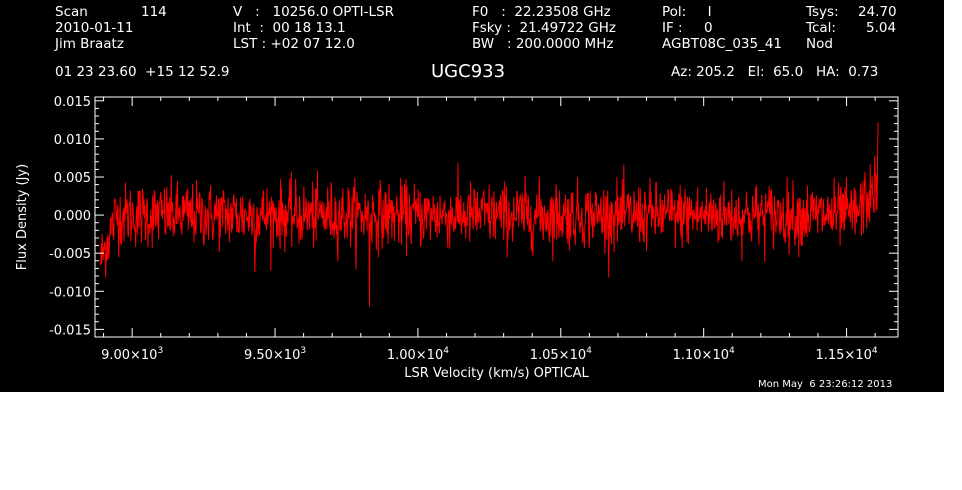  What do you see at coordinates (821, 28) in the screenshot?
I see `tcal-label: Tcal:` at bounding box center [821, 28].